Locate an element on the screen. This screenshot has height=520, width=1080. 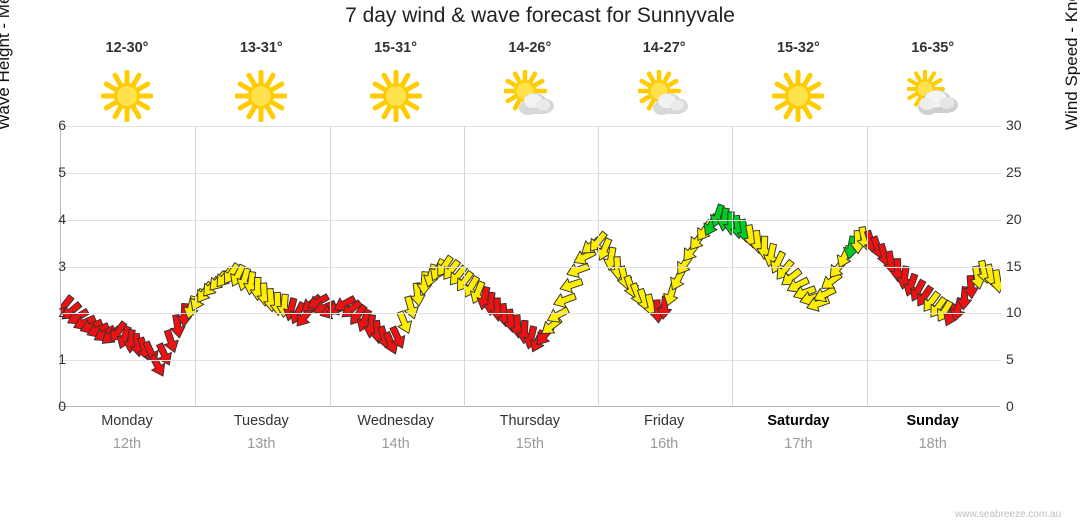
y-left-tick-3: 3 is located at coordinates (62, 265).